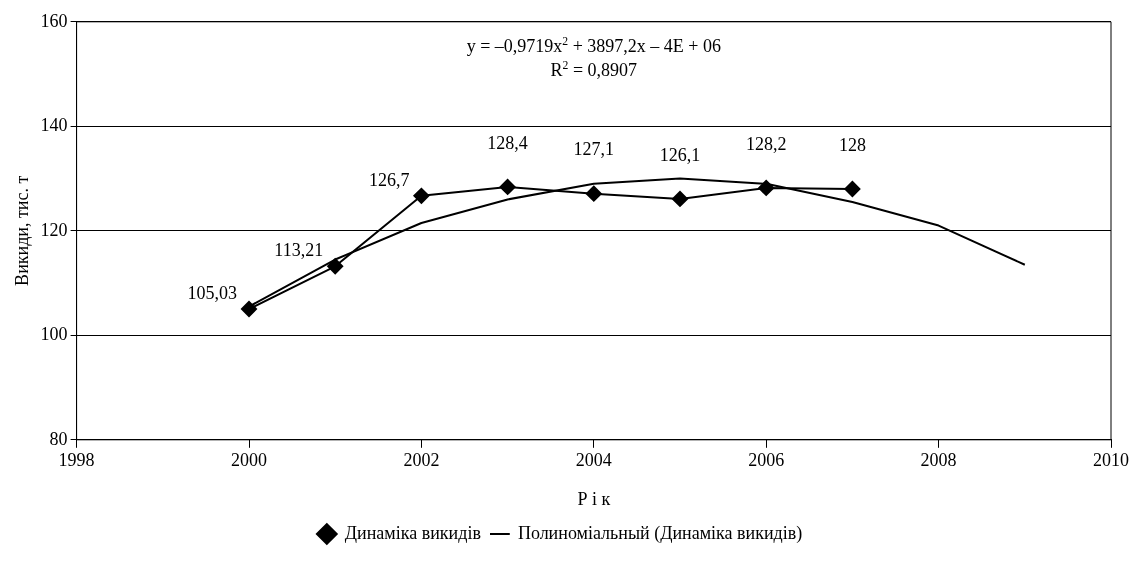  I want to click on y-tick-label: 80, so click(58, 438).